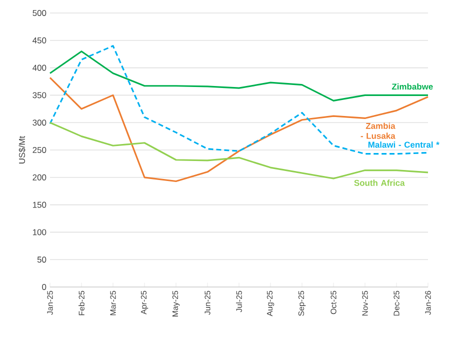 This screenshot has width=452, height=340. What do you see at coordinates (39, 13) in the screenshot?
I see `y-tick-label: 500` at bounding box center [39, 13].